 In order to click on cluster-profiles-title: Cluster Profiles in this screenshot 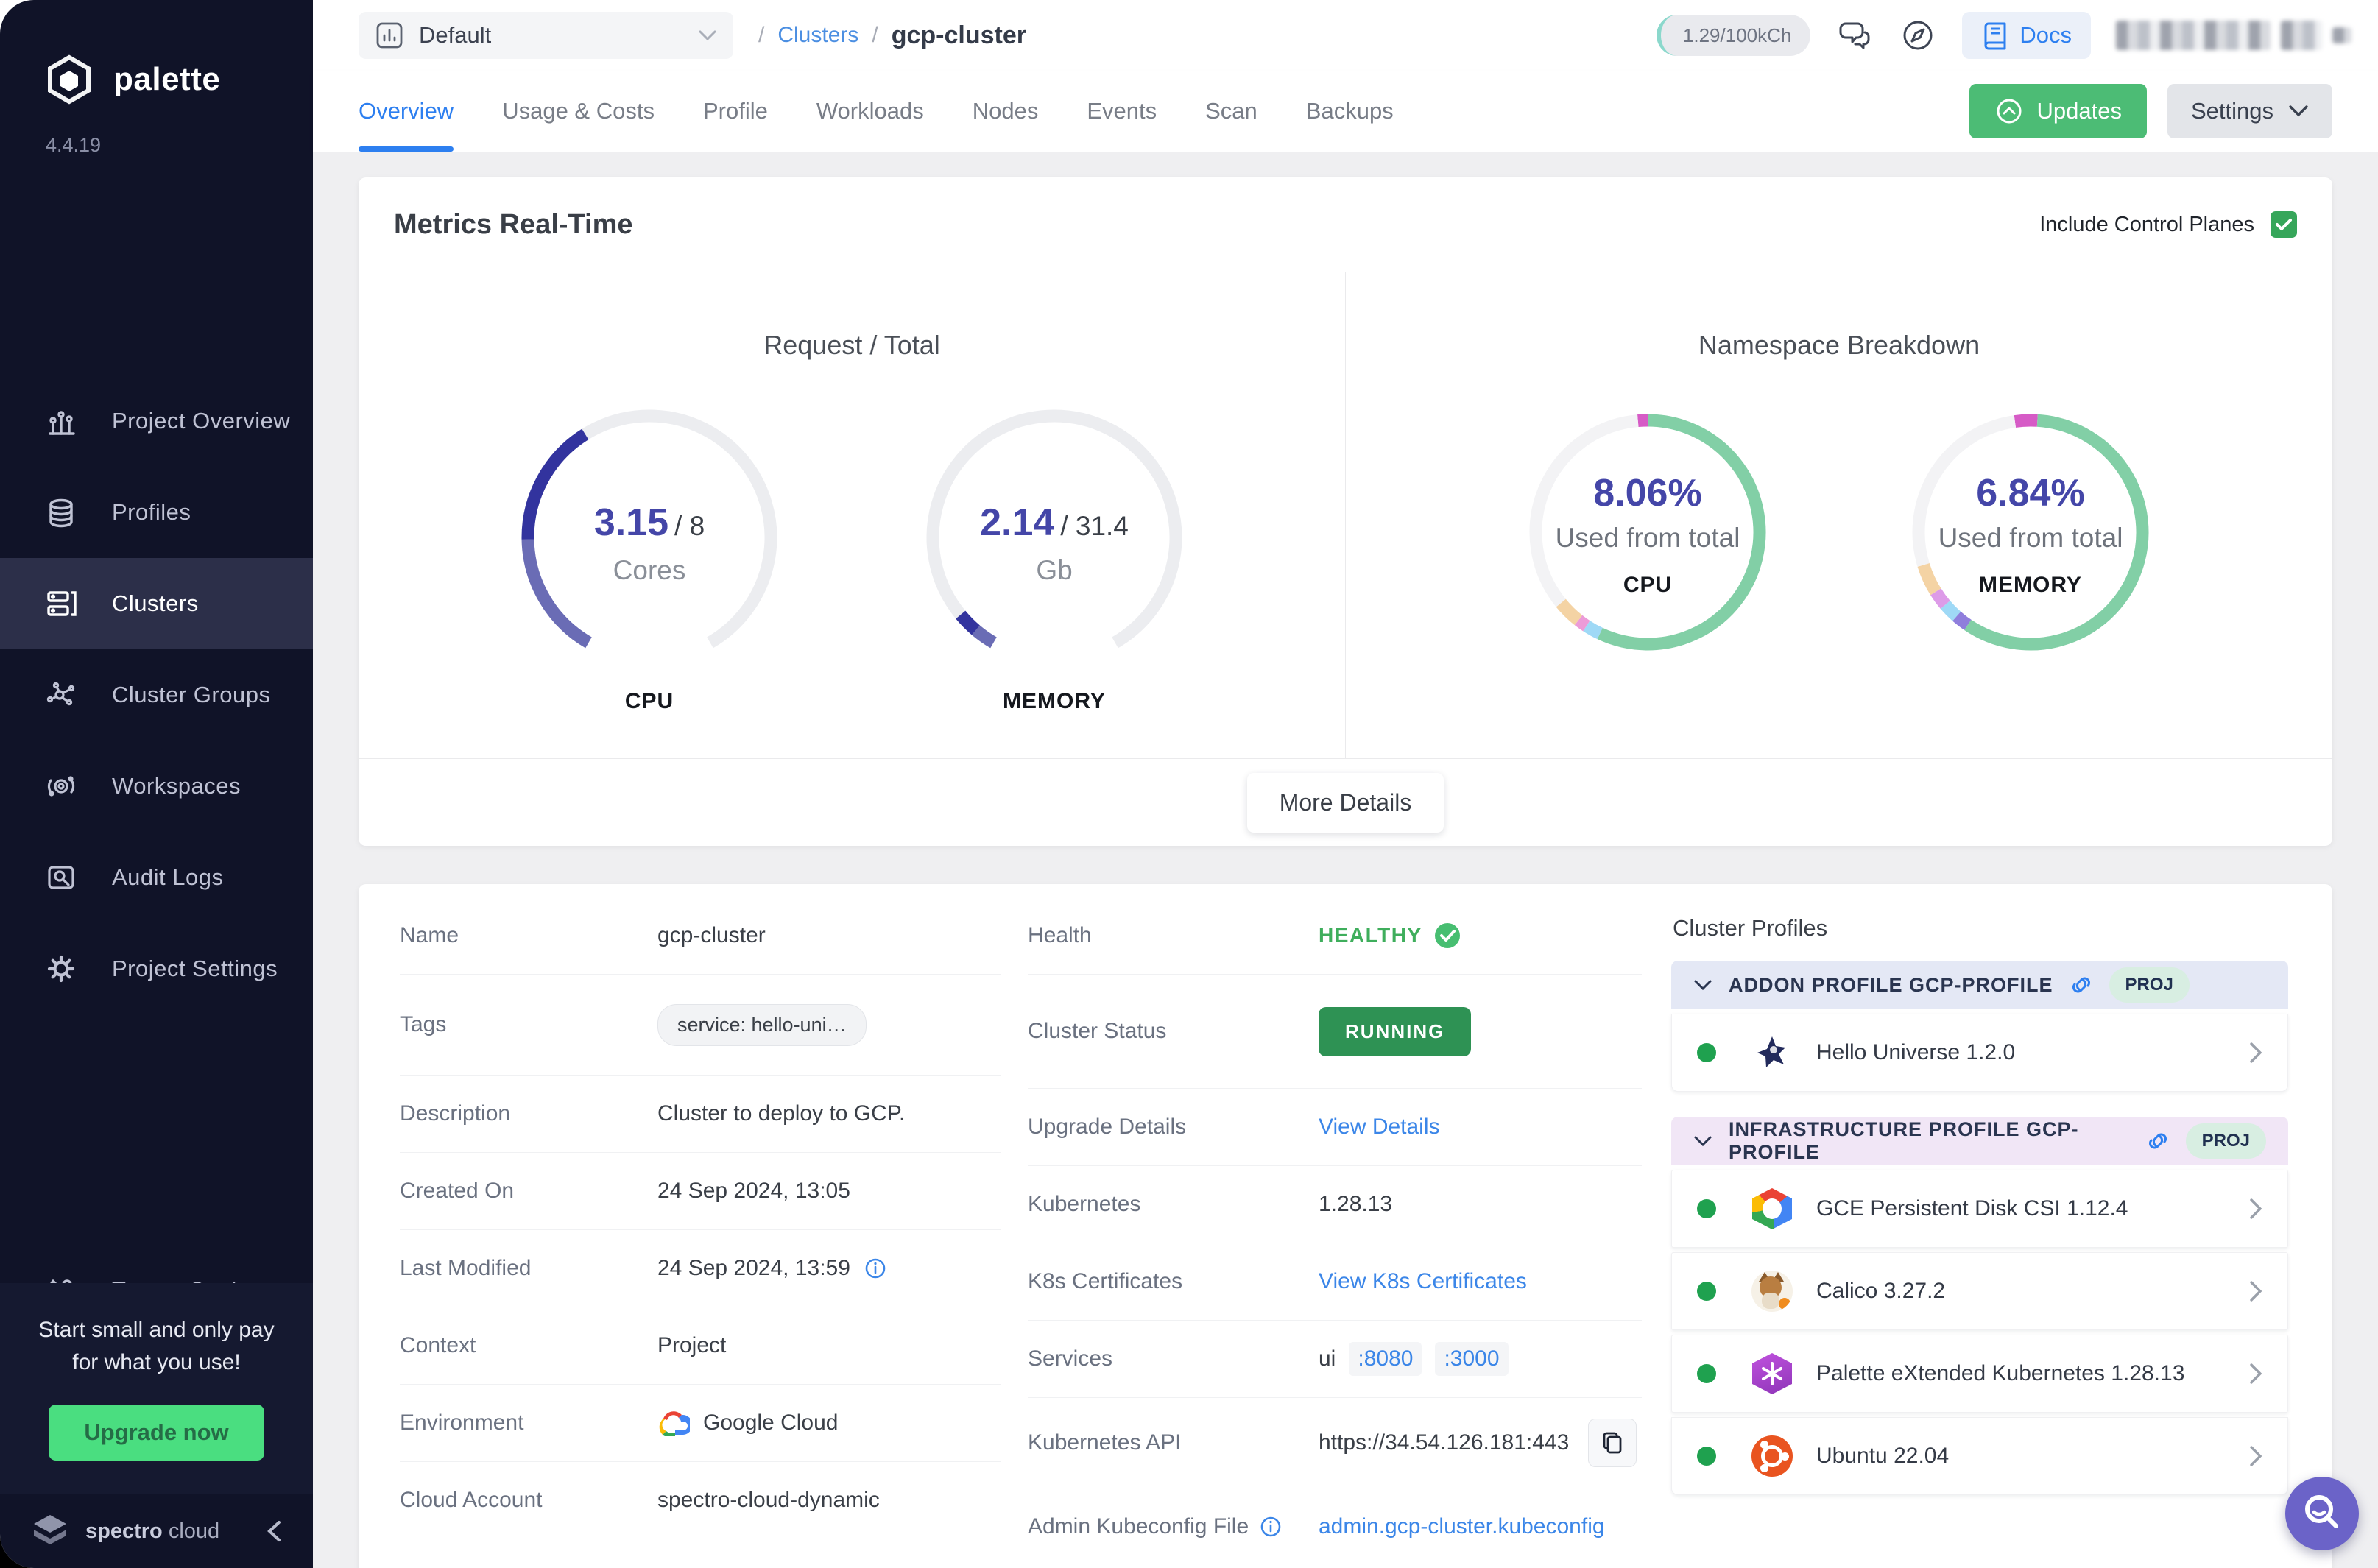, I will do `click(1751, 928)`.